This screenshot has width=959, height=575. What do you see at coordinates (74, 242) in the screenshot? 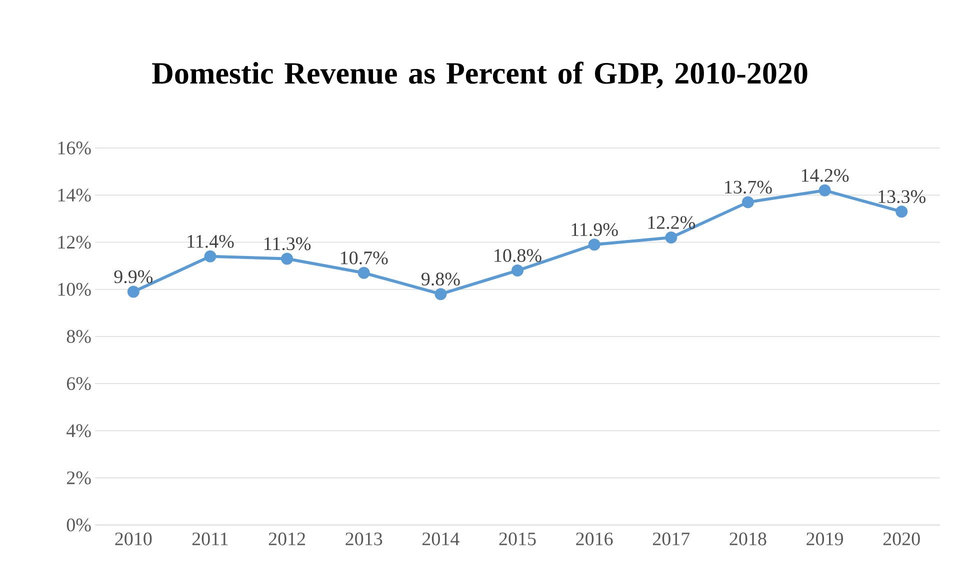
I see `y-tick-label: 12%` at bounding box center [74, 242].